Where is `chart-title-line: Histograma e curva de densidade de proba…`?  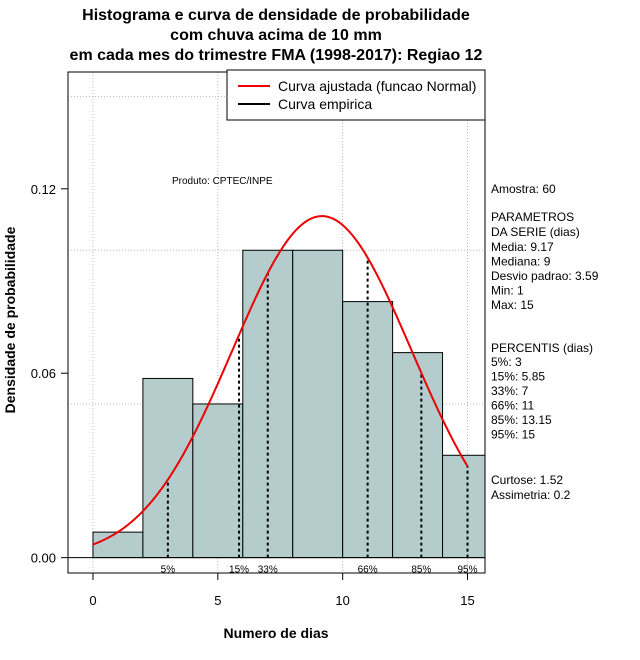 chart-title-line: Histograma e curva de densidade de proba… is located at coordinates (276, 15).